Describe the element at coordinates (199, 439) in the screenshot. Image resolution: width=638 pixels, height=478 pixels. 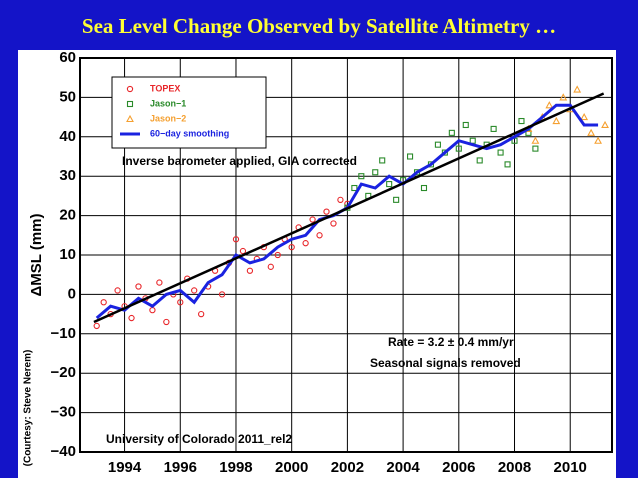
I see `annotation: University of Colorado 2011_rel2` at that location.